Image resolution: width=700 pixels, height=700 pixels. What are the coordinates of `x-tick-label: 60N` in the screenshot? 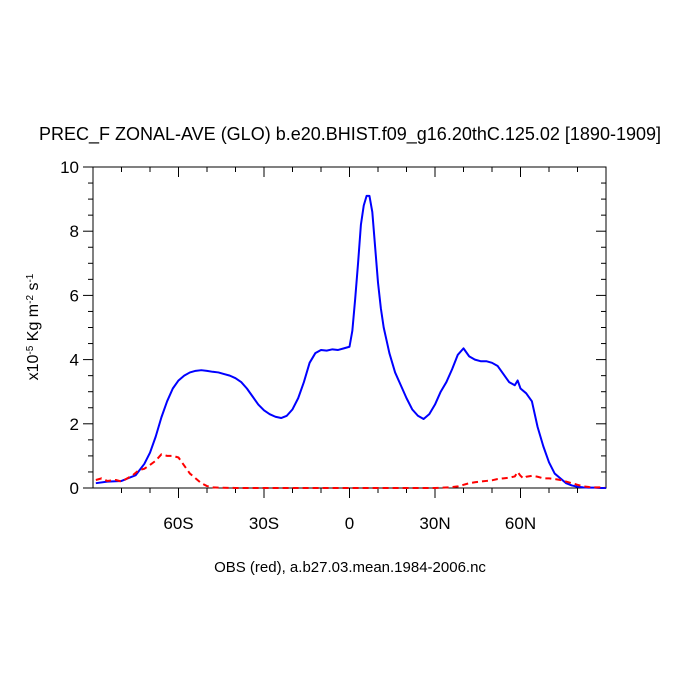 It's located at (520, 523).